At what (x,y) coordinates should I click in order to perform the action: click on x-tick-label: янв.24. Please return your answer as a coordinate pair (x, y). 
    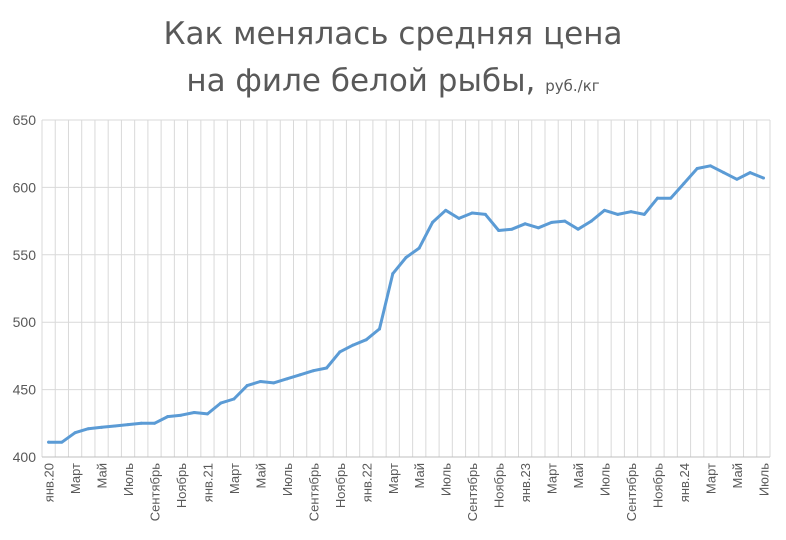
    Looking at the image, I should click on (684, 482).